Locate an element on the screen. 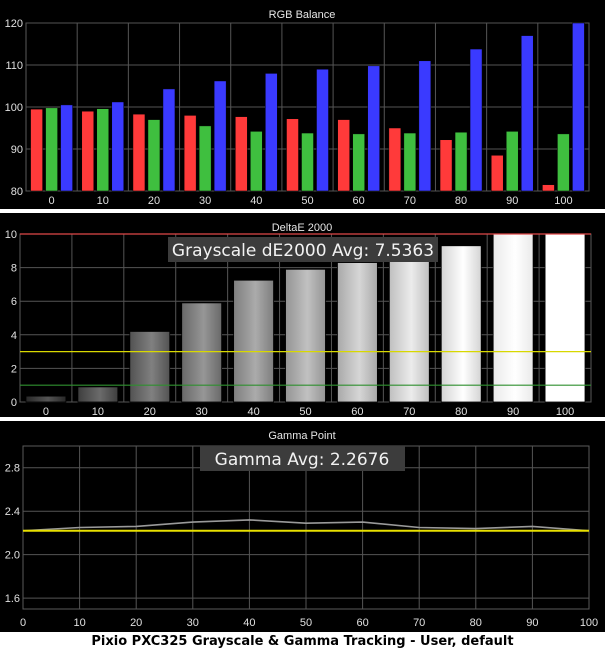  annotation-text: Grayscale dE2000 Avg: 7.5363 is located at coordinates (303, 251).